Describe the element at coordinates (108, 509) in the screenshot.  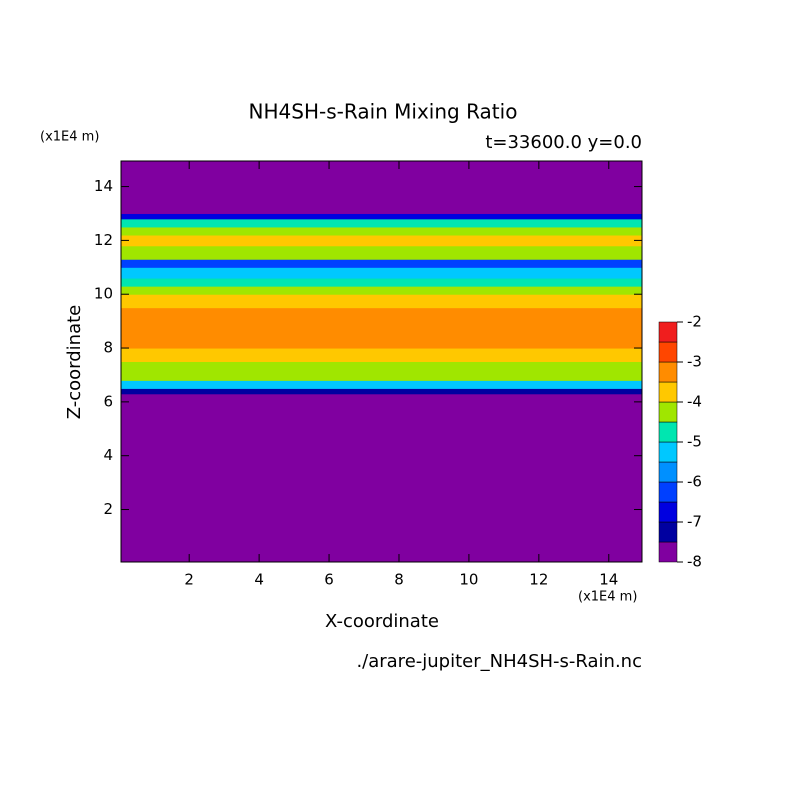
I see `y-tick-label: 2` at that location.